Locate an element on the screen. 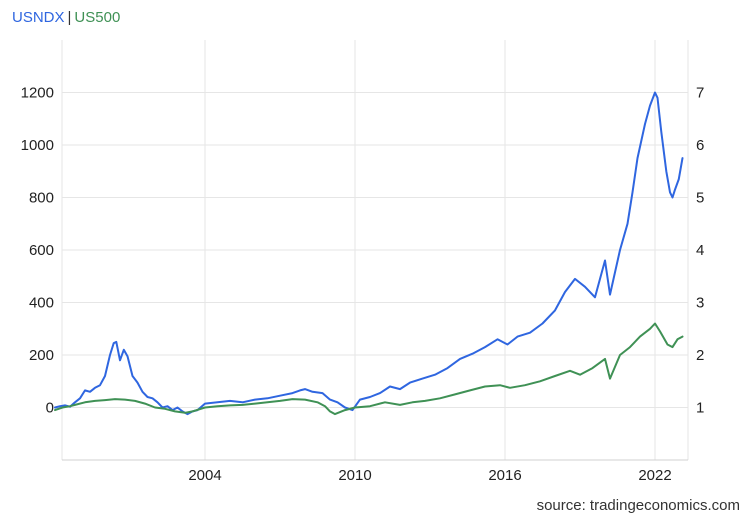 This screenshot has height=520, width=750. legend-usndx: USNDX is located at coordinates (38, 17).